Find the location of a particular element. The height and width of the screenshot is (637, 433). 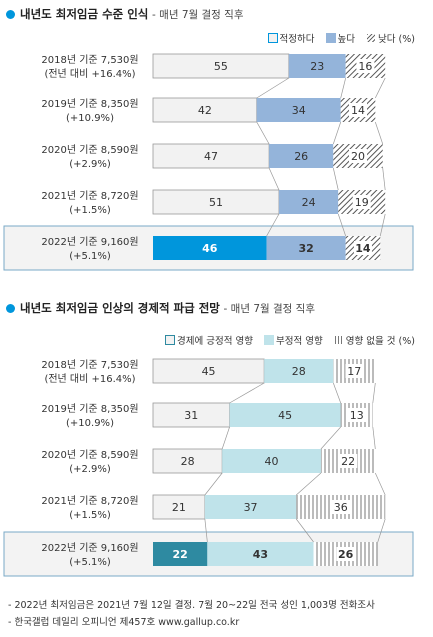

data-label: 31 is located at coordinates (191, 415).